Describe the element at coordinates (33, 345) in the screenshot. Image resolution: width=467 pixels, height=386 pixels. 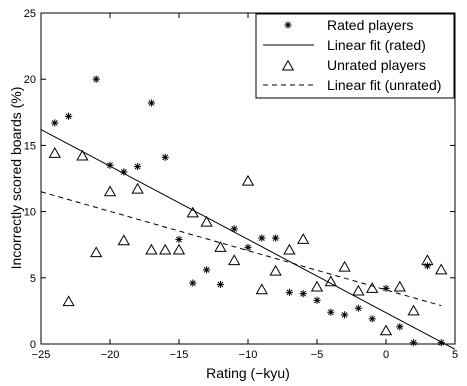
I see `y-tick-label: 0` at that location.